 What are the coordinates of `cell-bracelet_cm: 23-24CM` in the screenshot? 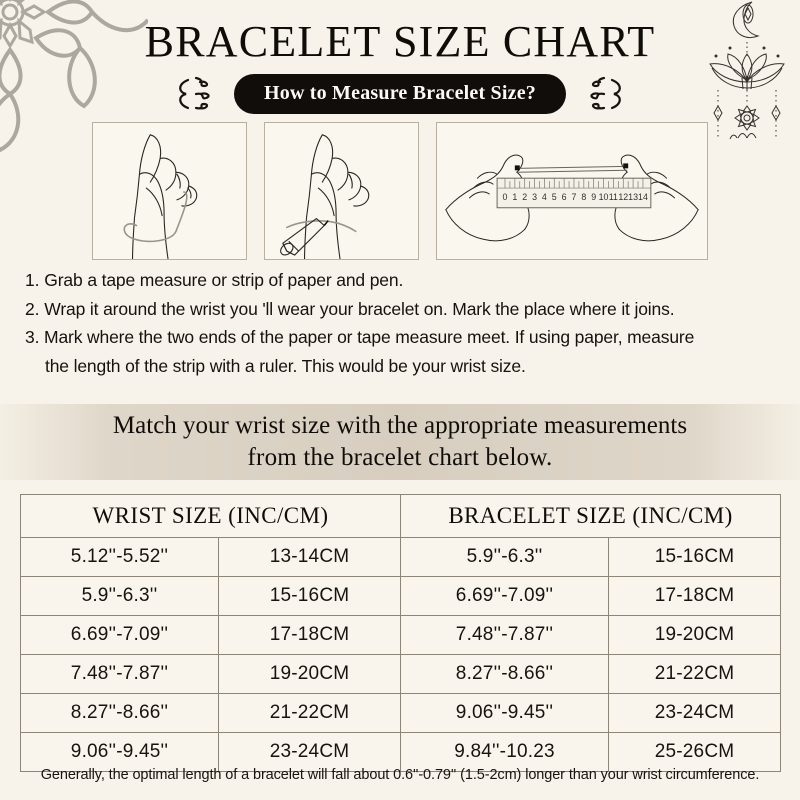 It's located at (694, 713).